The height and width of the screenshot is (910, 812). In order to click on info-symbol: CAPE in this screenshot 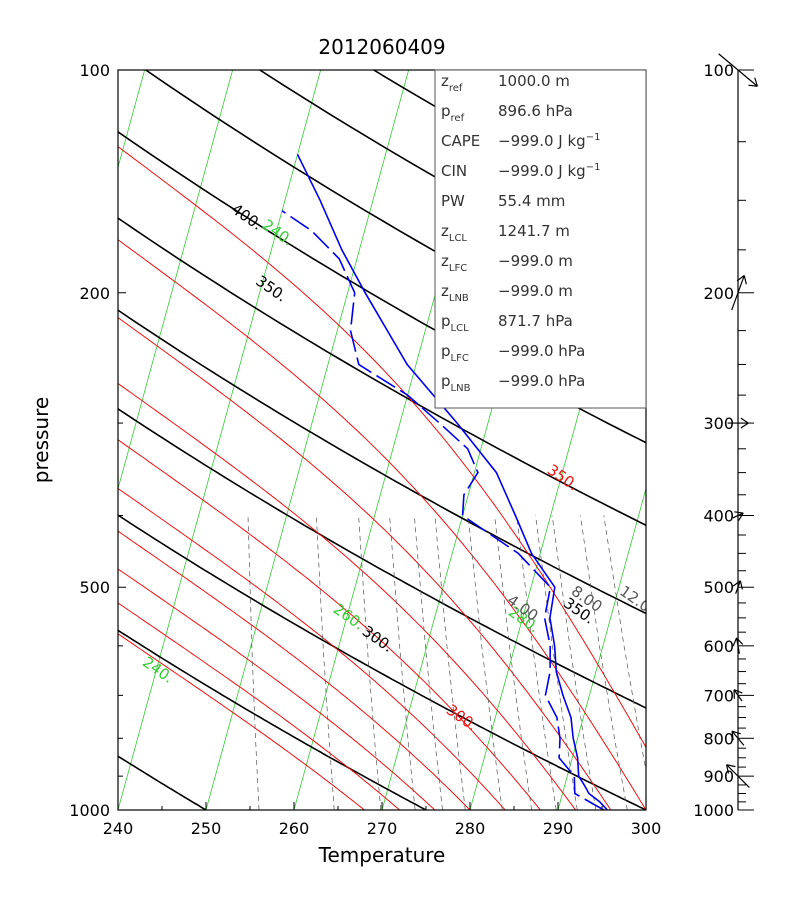, I will do `click(460, 141)`.